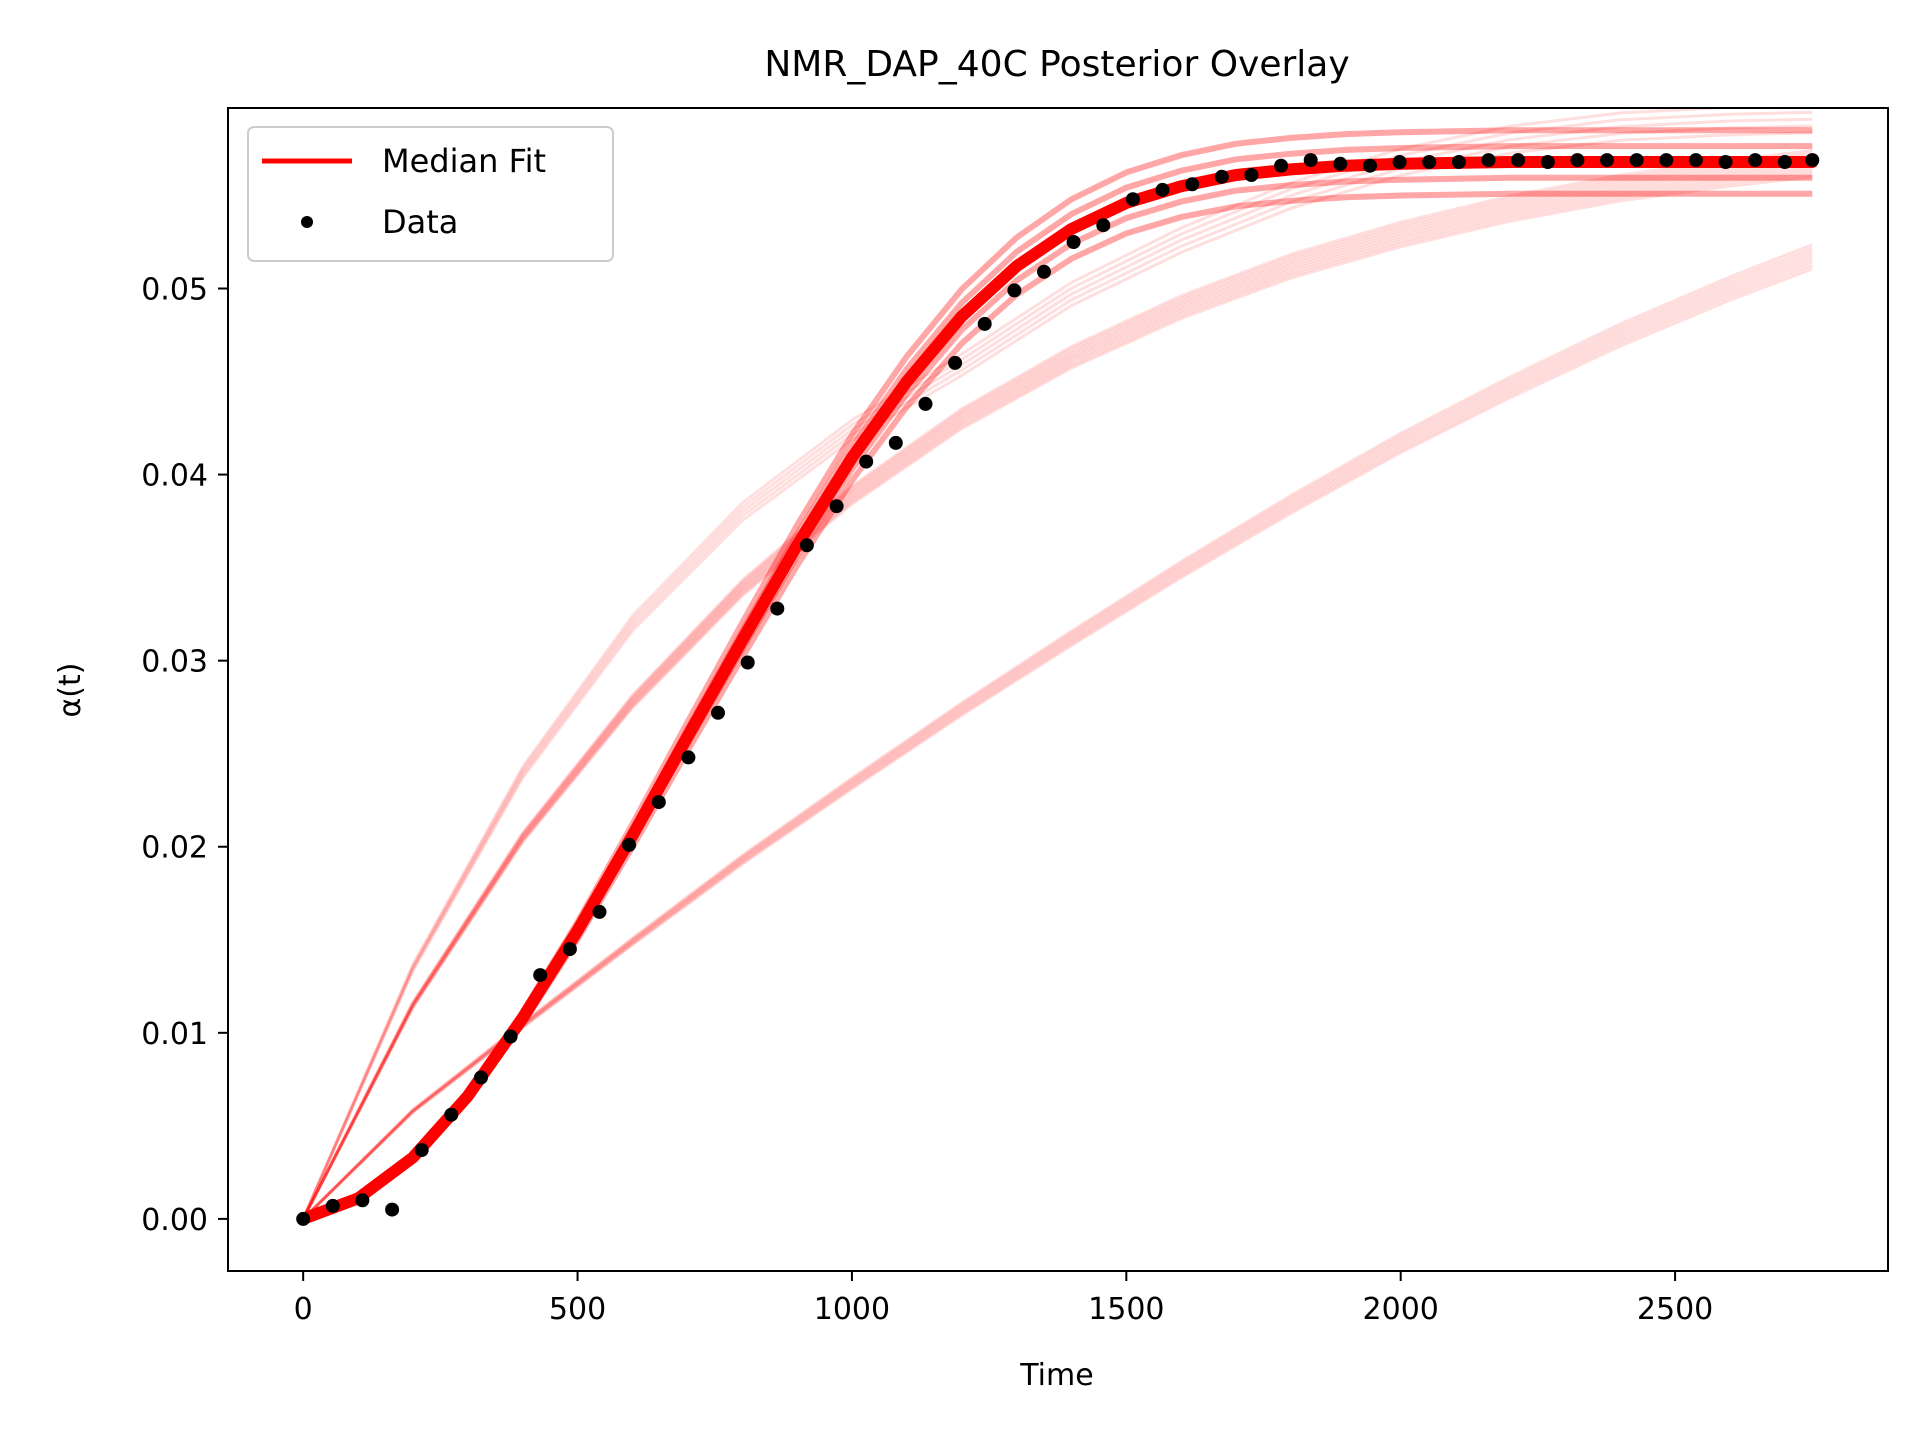 Image resolution: width=1920 pixels, height=1440 pixels. I want to click on y-tick-label: 0.01, so click(174, 1034).